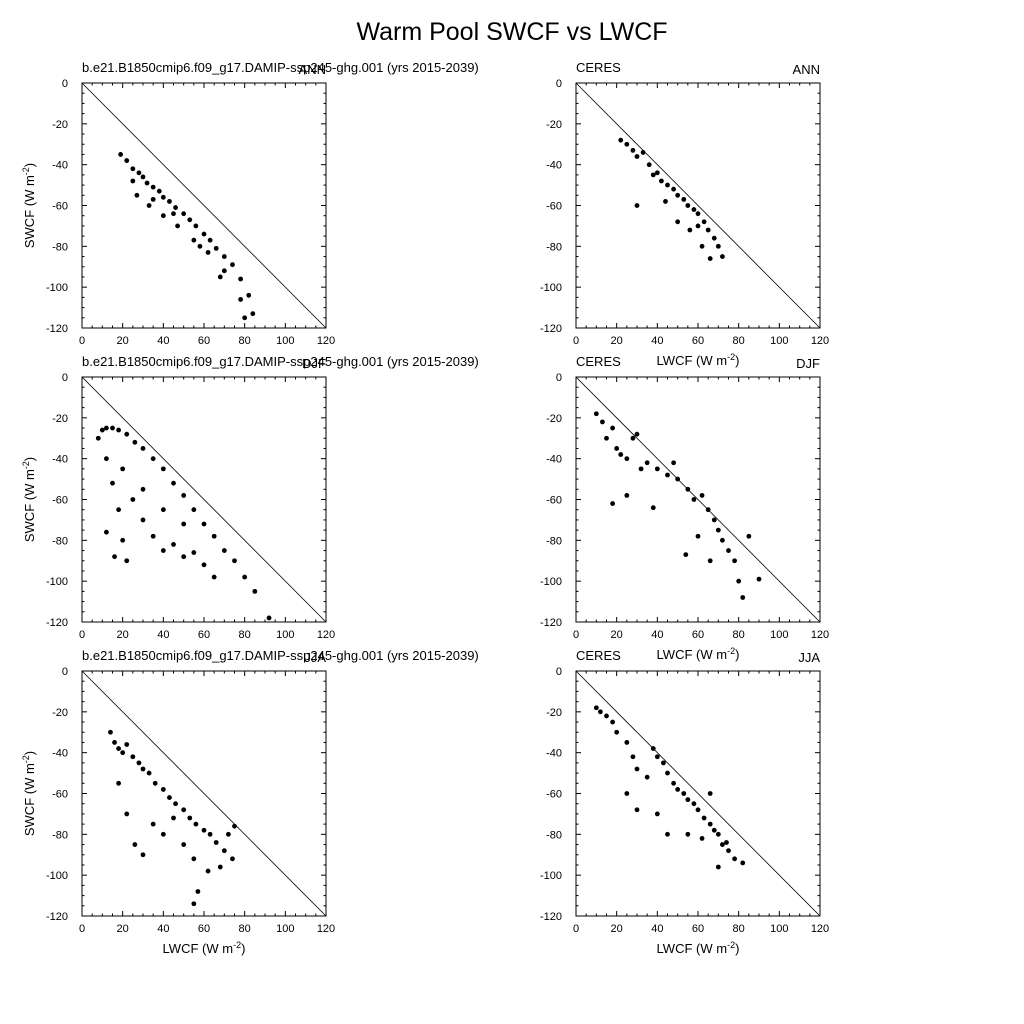 The image size is (1024, 1024). What do you see at coordinates (554, 835) in the screenshot?
I see `y-tick-label: -80` at bounding box center [554, 835].